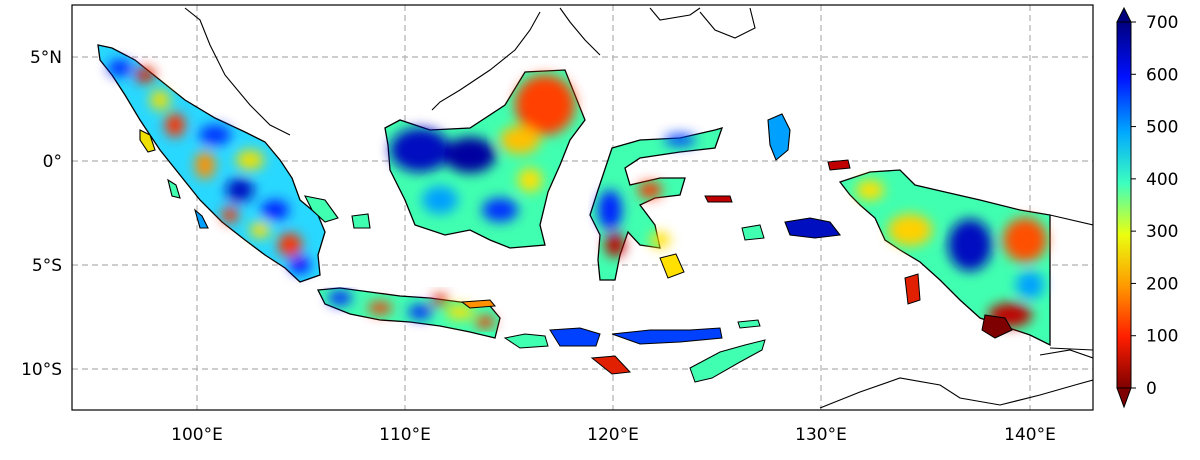  What do you see at coordinates (147, 141) in the screenshot?
I see `simeulue-island` at bounding box center [147, 141].